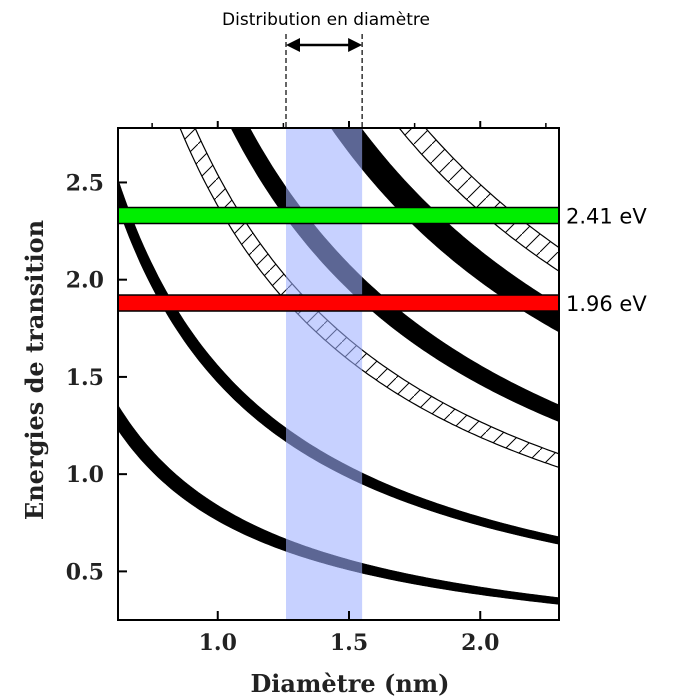  I want to click on laser-label-1: 2.41 eV, so click(606, 217).